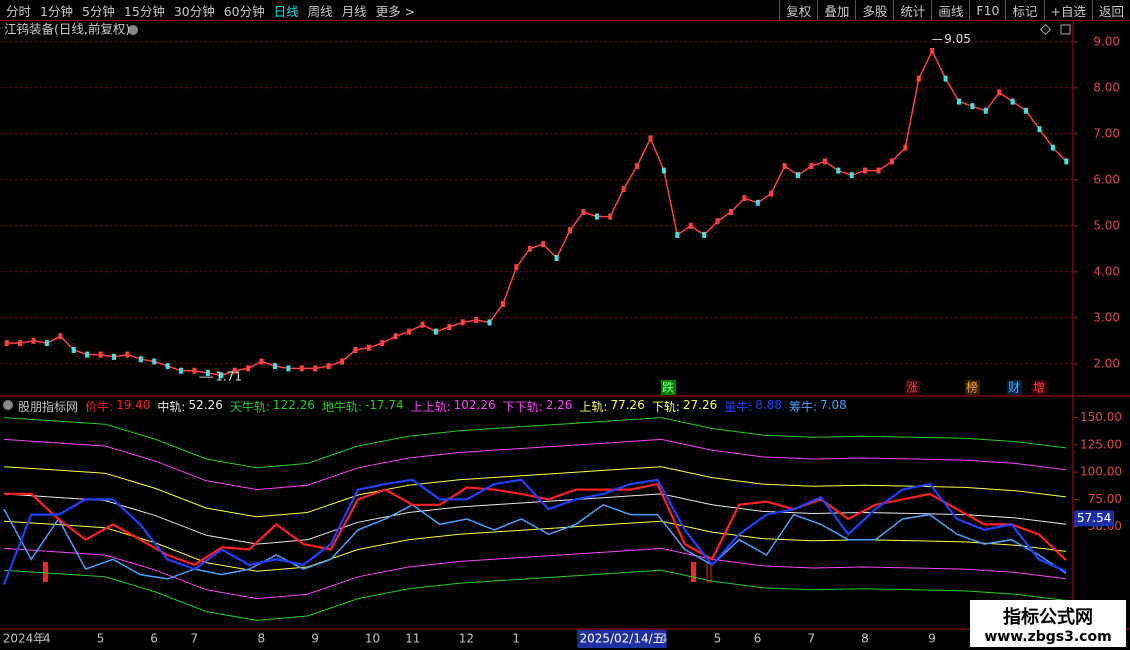 The image size is (1130, 650). What do you see at coordinates (1101, 417) in the screenshot?
I see `y-tick-label: 150.00` at bounding box center [1101, 417].